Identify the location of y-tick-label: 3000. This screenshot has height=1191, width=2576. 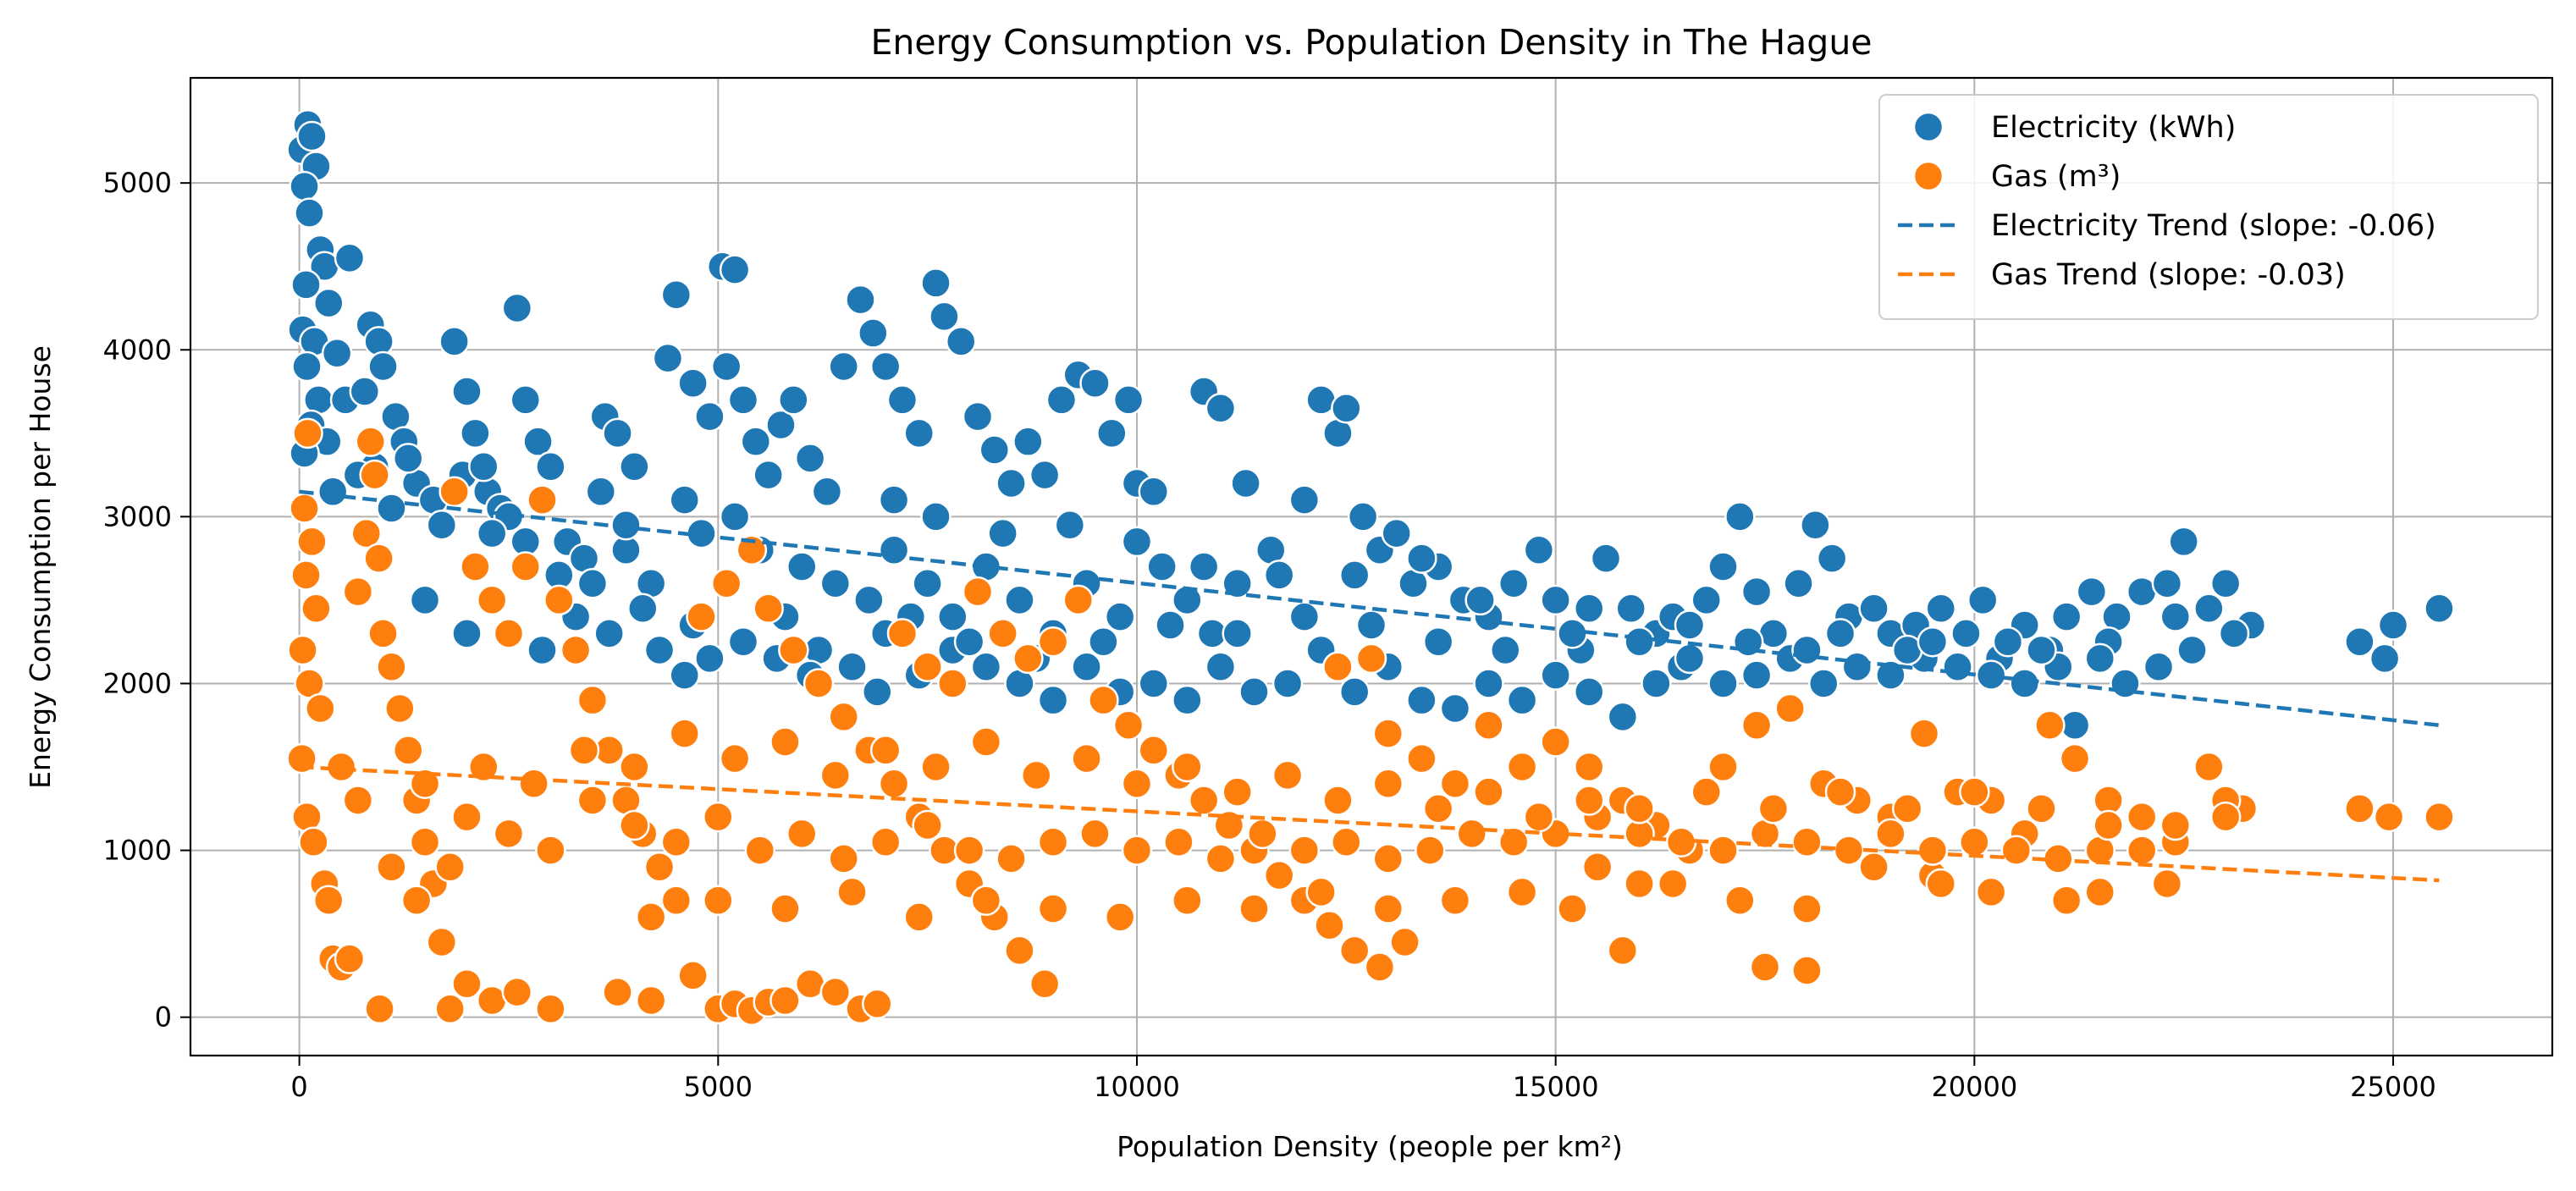
(137, 516).